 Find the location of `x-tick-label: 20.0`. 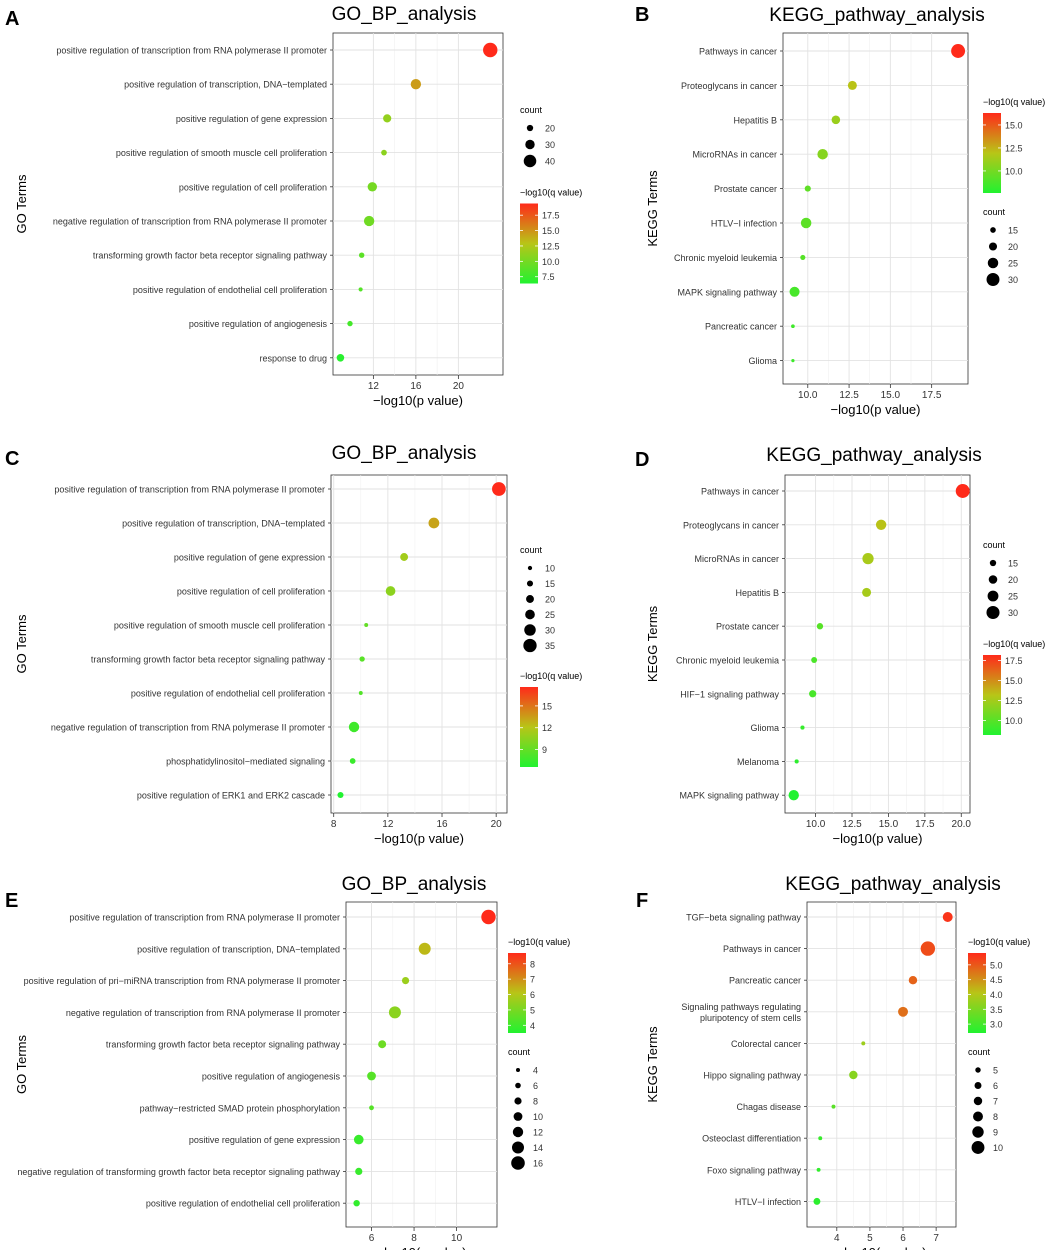

x-tick-label: 20.0 is located at coordinates (962, 824).